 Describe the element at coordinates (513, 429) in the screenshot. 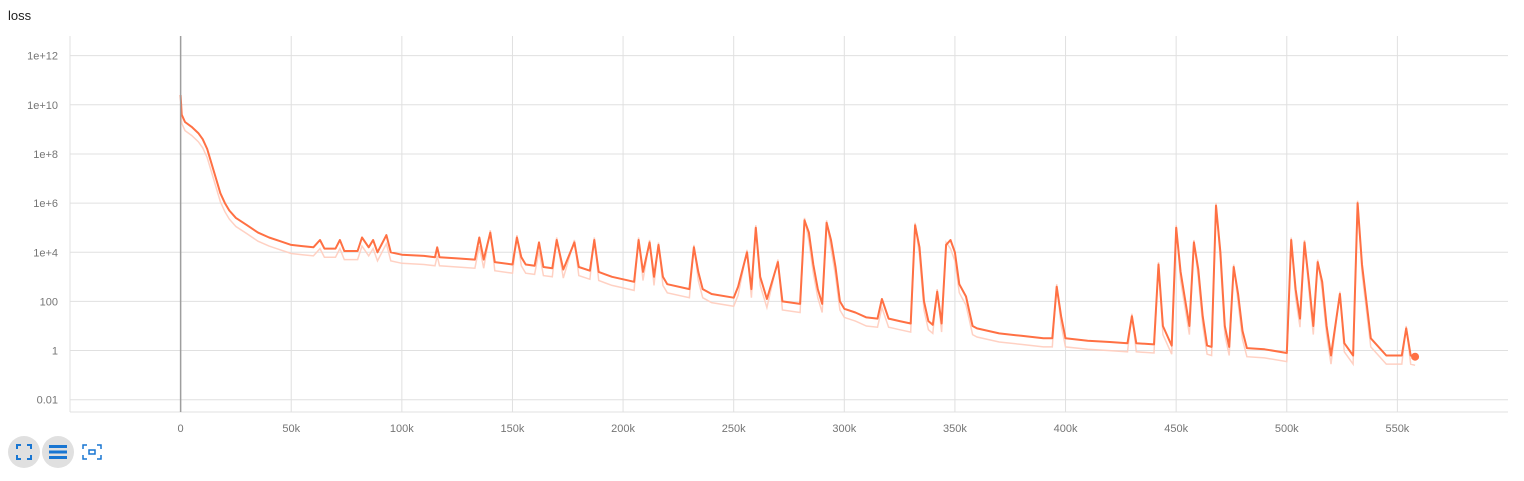

I see `x-tick-label: 150k` at that location.